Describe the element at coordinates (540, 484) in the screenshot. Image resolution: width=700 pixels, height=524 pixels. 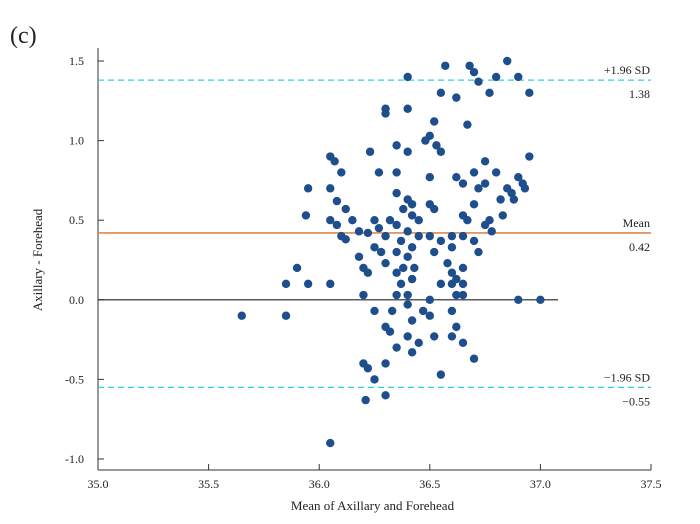
I see `x-tick-label: 37.0` at that location.